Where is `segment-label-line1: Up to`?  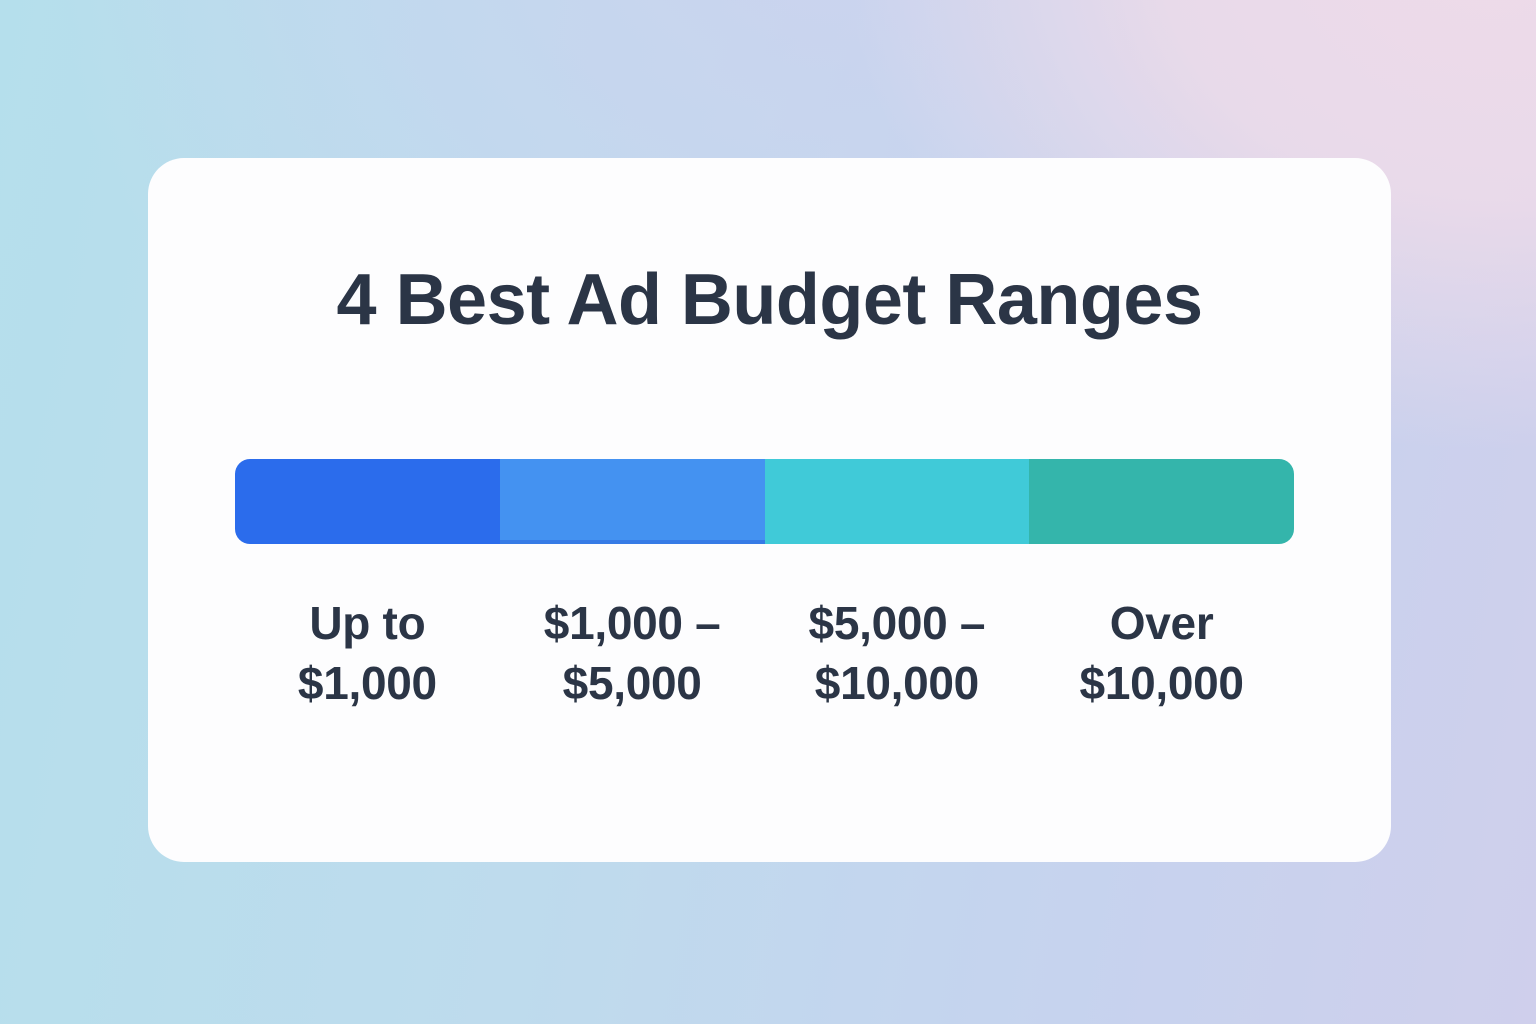 segment-label-line1: Up to is located at coordinates (367, 623).